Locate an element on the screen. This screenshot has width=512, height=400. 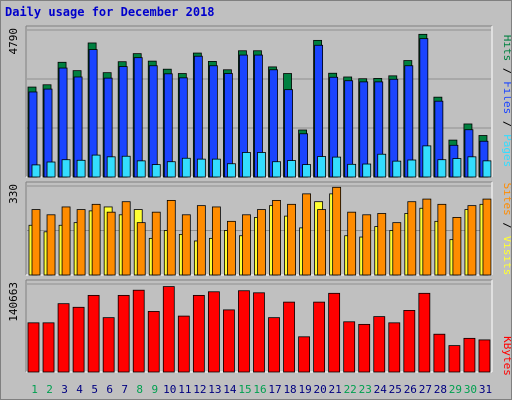
day-label-1: 1 is located at coordinates (34, 389).